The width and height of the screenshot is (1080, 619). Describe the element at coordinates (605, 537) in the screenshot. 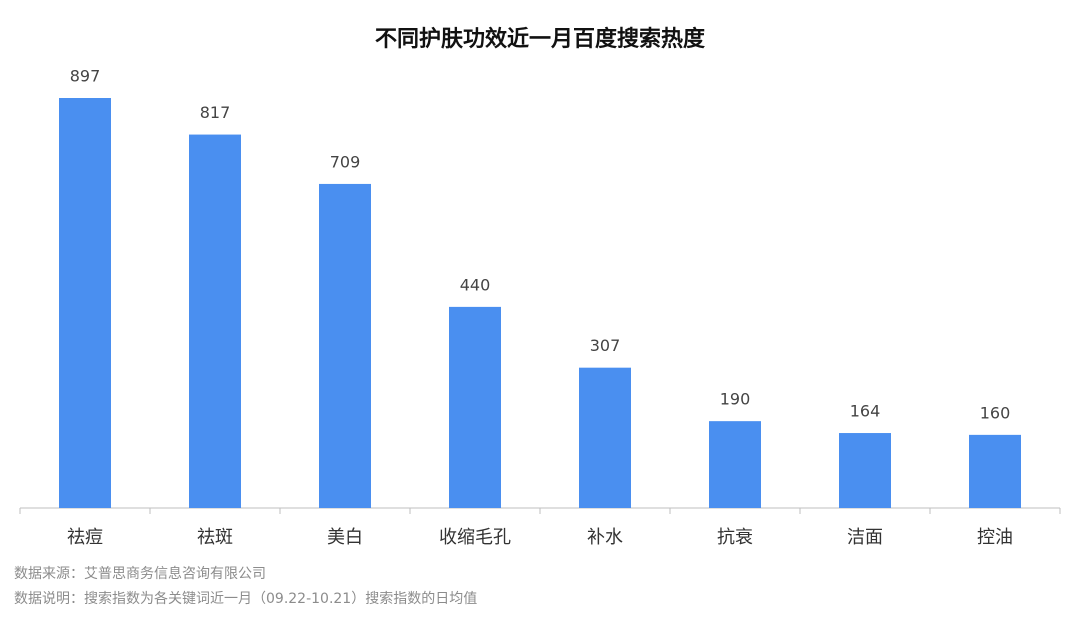

I see `x-tick-label: 补水` at that location.